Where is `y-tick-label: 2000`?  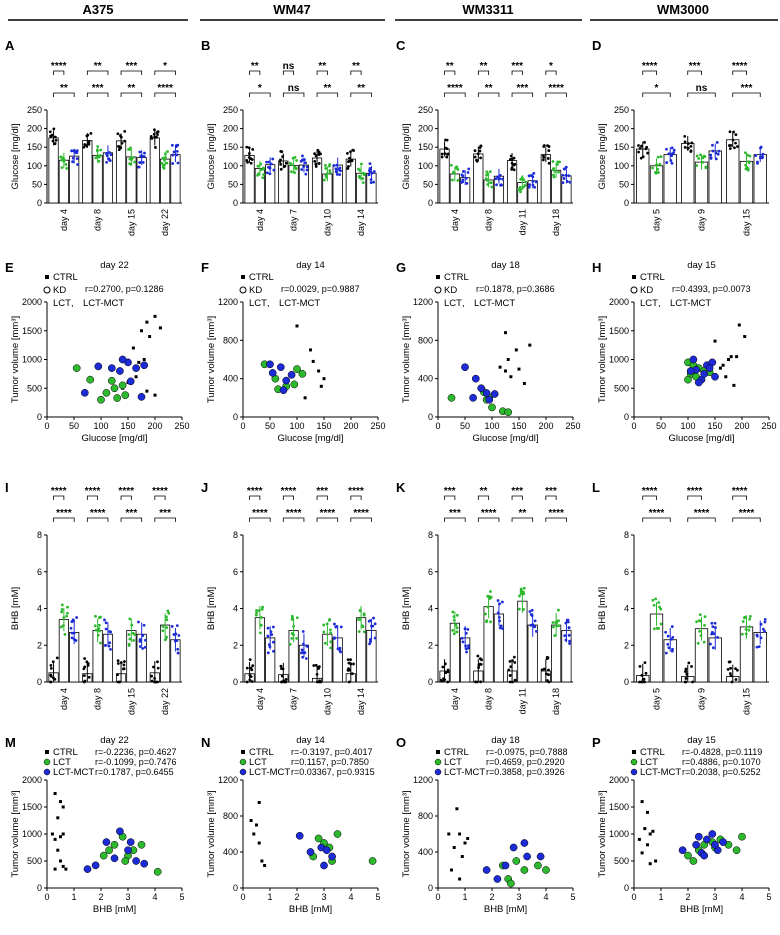 y-tick-label: 2000 is located at coordinates (32, 780).